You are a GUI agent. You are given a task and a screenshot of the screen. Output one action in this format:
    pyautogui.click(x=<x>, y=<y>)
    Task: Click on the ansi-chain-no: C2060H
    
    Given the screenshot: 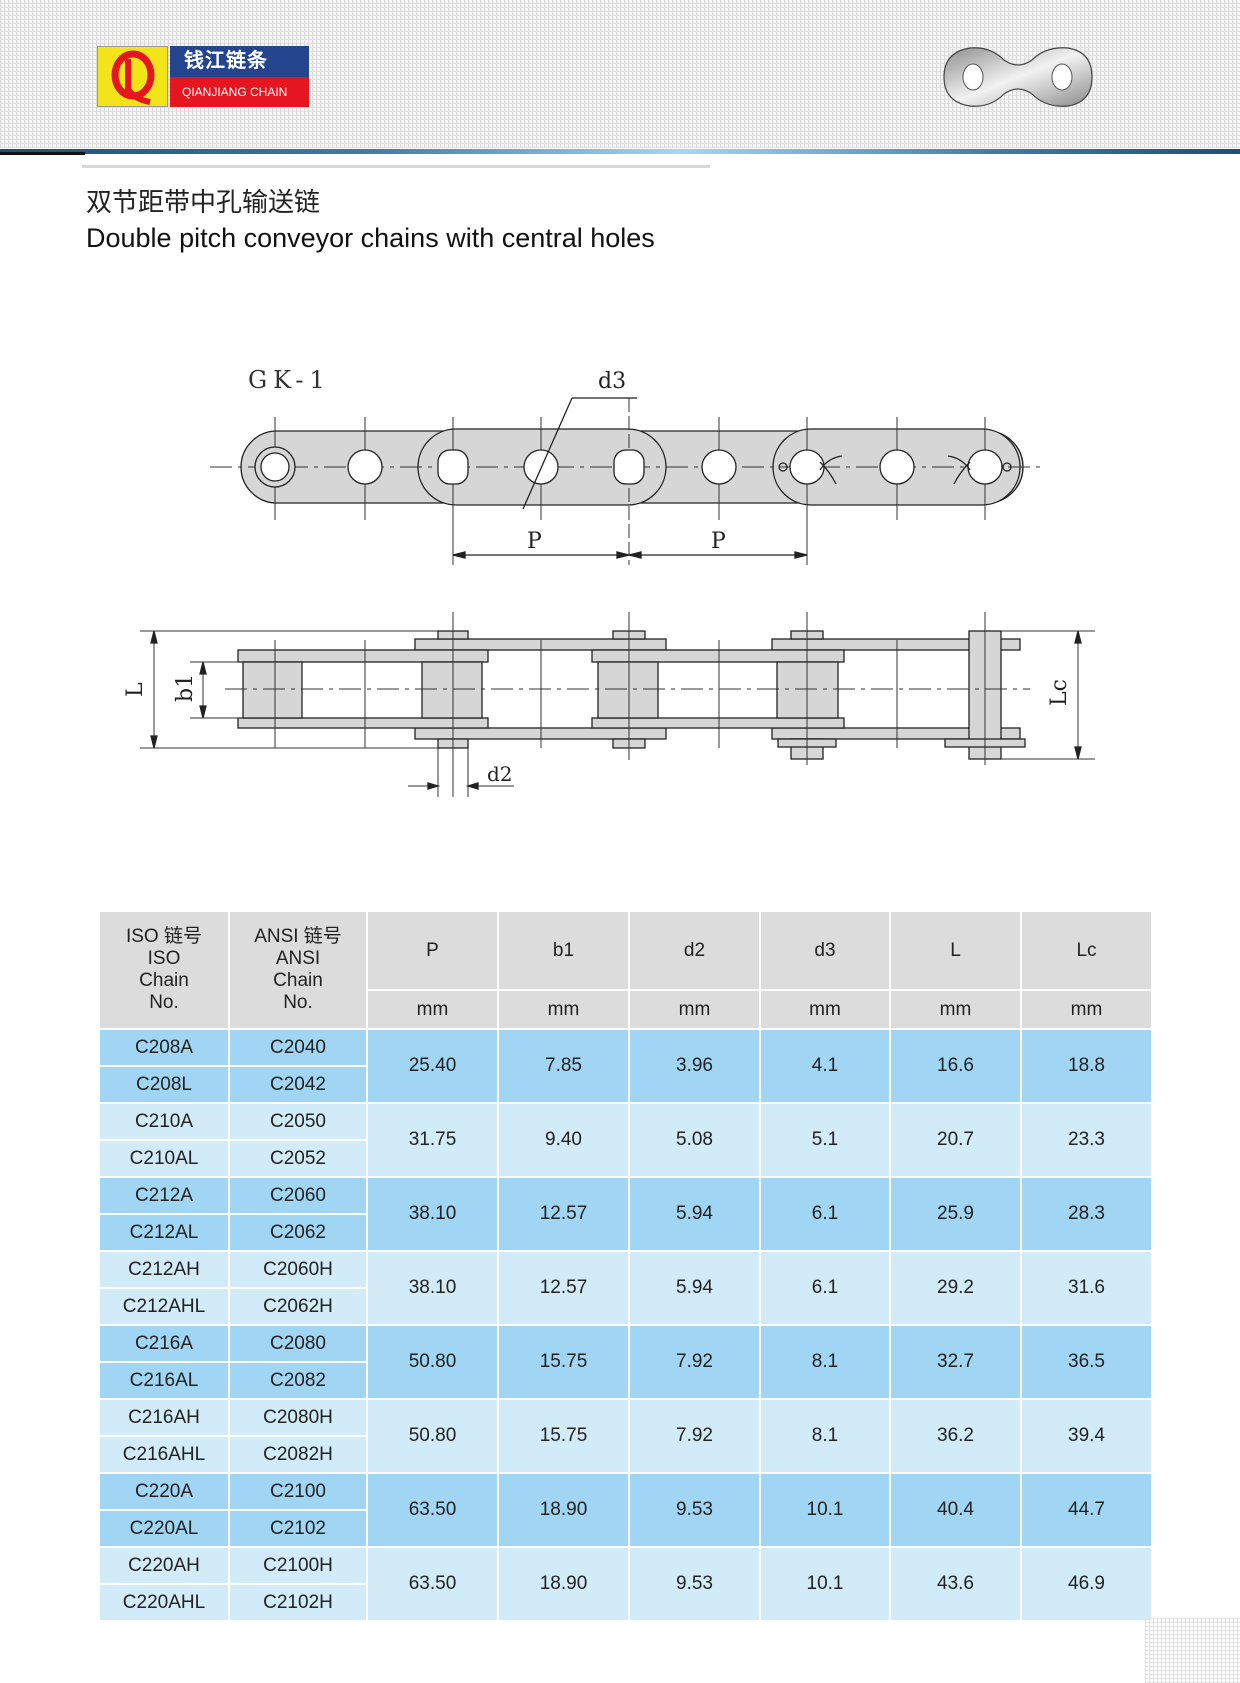 What is the action you would take?
    pyautogui.click(x=298, y=1269)
    